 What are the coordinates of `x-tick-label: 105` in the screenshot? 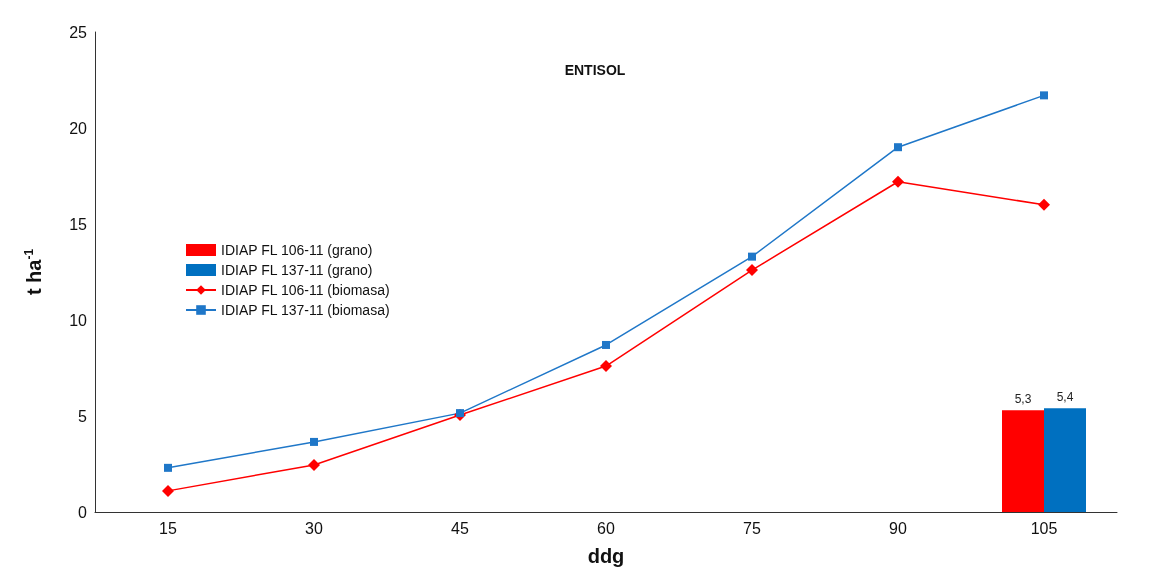 It's located at (1044, 528).